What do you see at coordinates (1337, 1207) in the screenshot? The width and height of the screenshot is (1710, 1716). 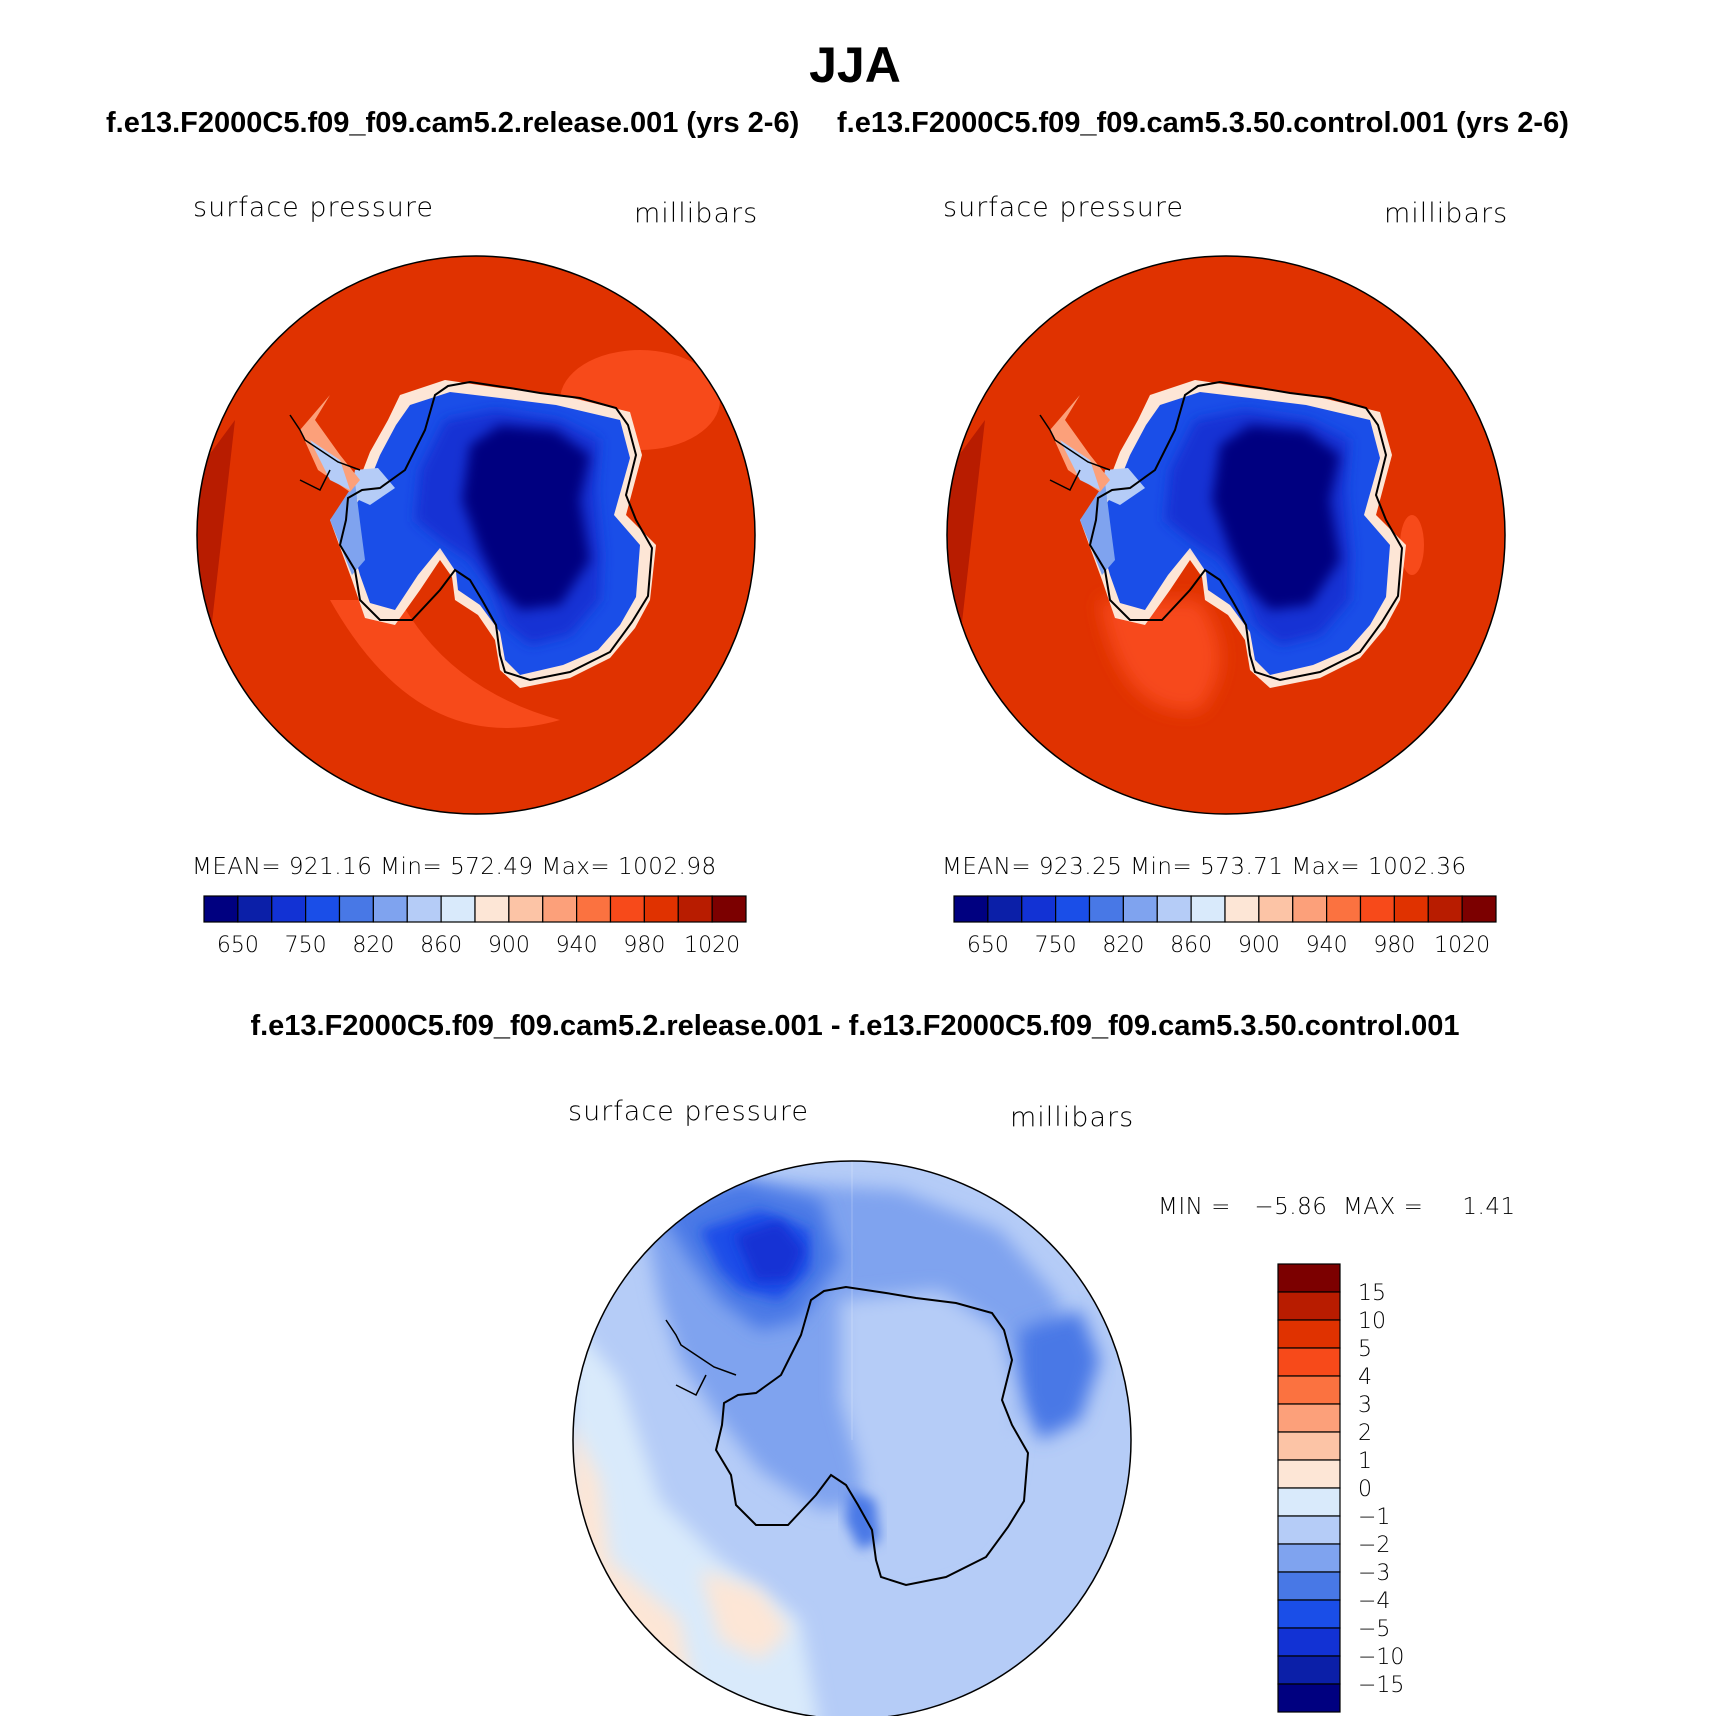 I see `difference-minmax: MIN = −5.86 MAX = 1.41` at bounding box center [1337, 1207].